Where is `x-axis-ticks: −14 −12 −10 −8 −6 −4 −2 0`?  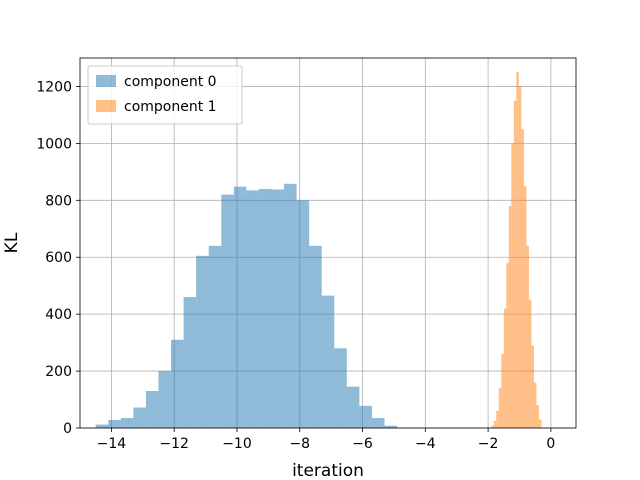
x-axis-ticks: −14 −12 −10 −8 −6 −4 −2 0 is located at coordinates (326, 440).